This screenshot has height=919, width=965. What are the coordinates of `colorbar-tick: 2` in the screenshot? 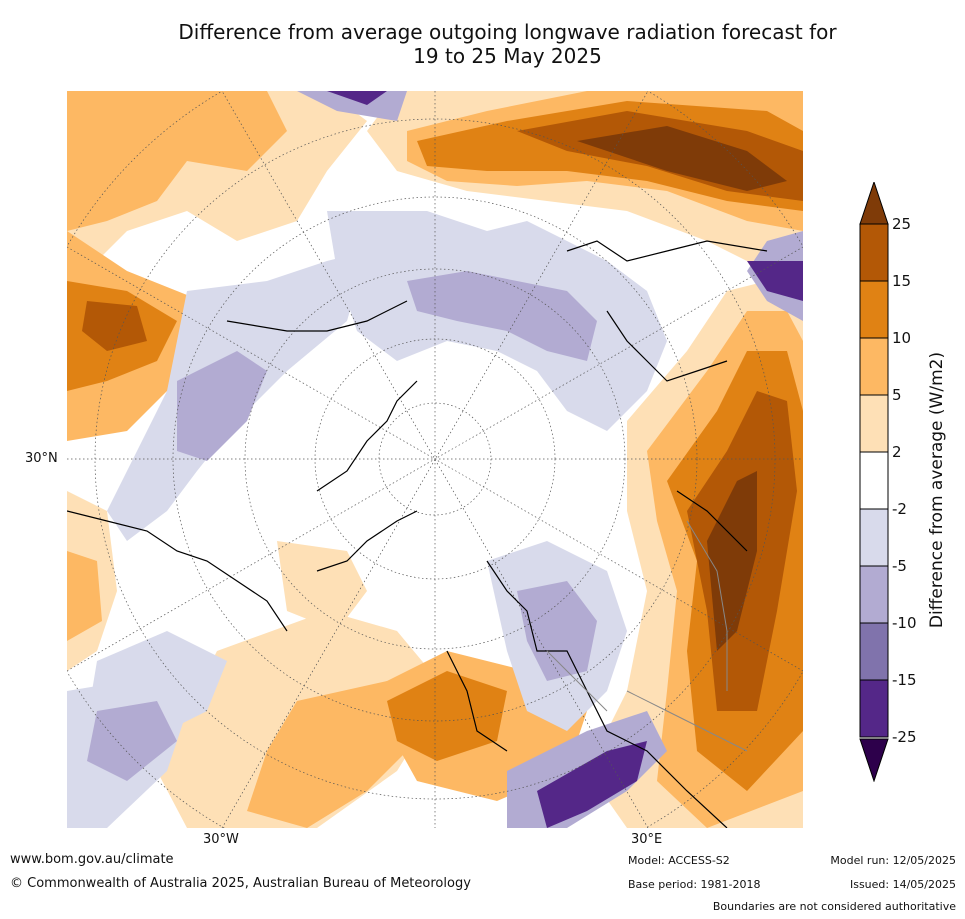 It's located at (897, 452).